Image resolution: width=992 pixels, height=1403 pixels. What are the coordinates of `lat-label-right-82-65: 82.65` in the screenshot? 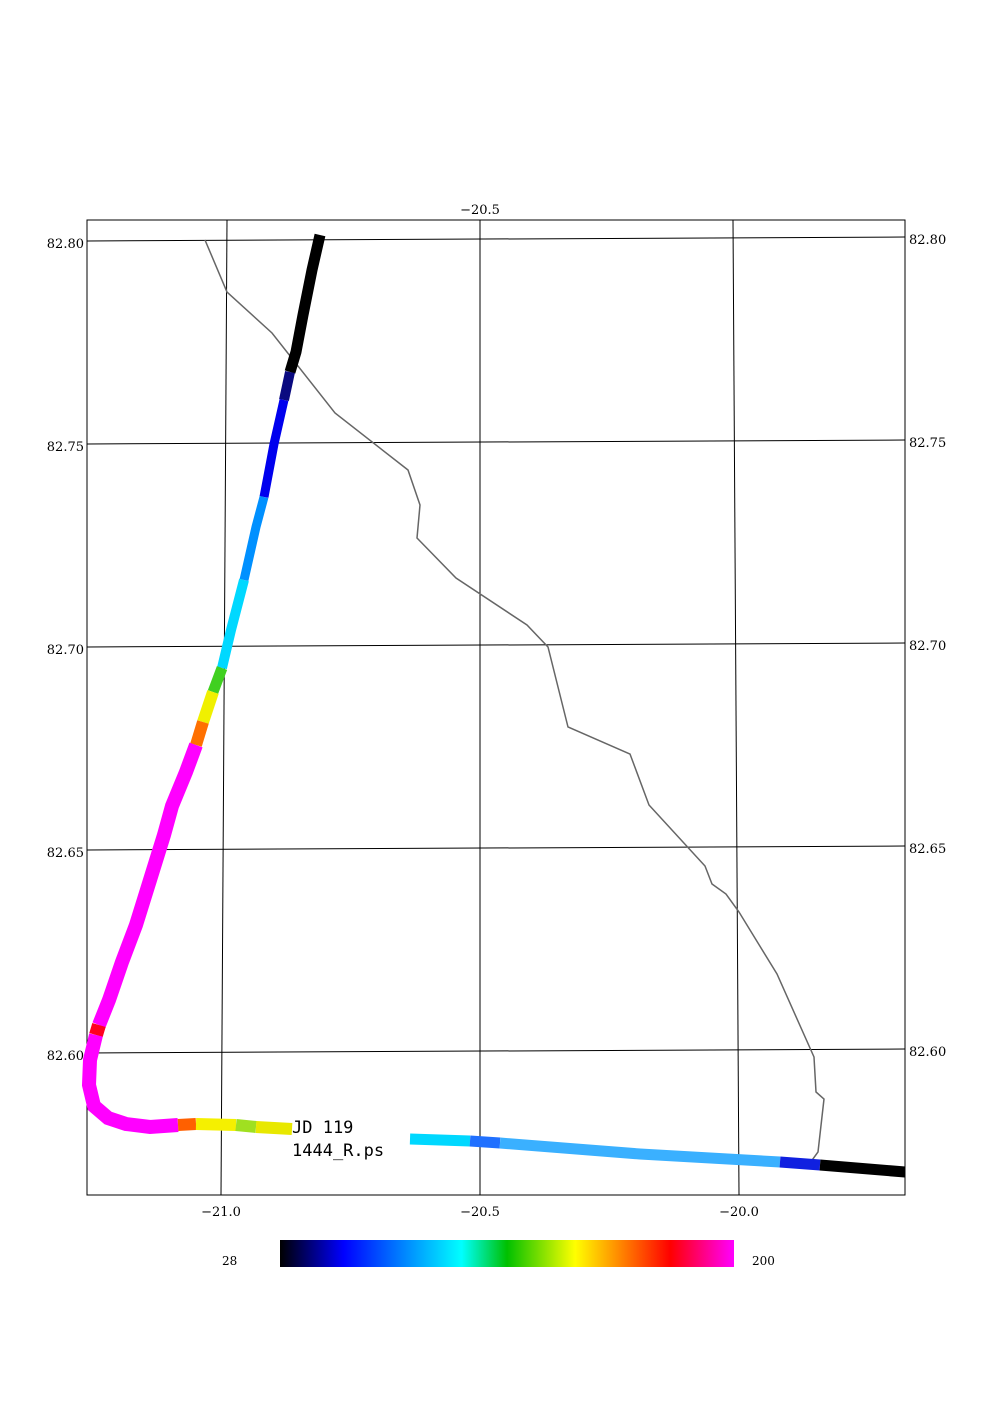 It's located at (927, 849).